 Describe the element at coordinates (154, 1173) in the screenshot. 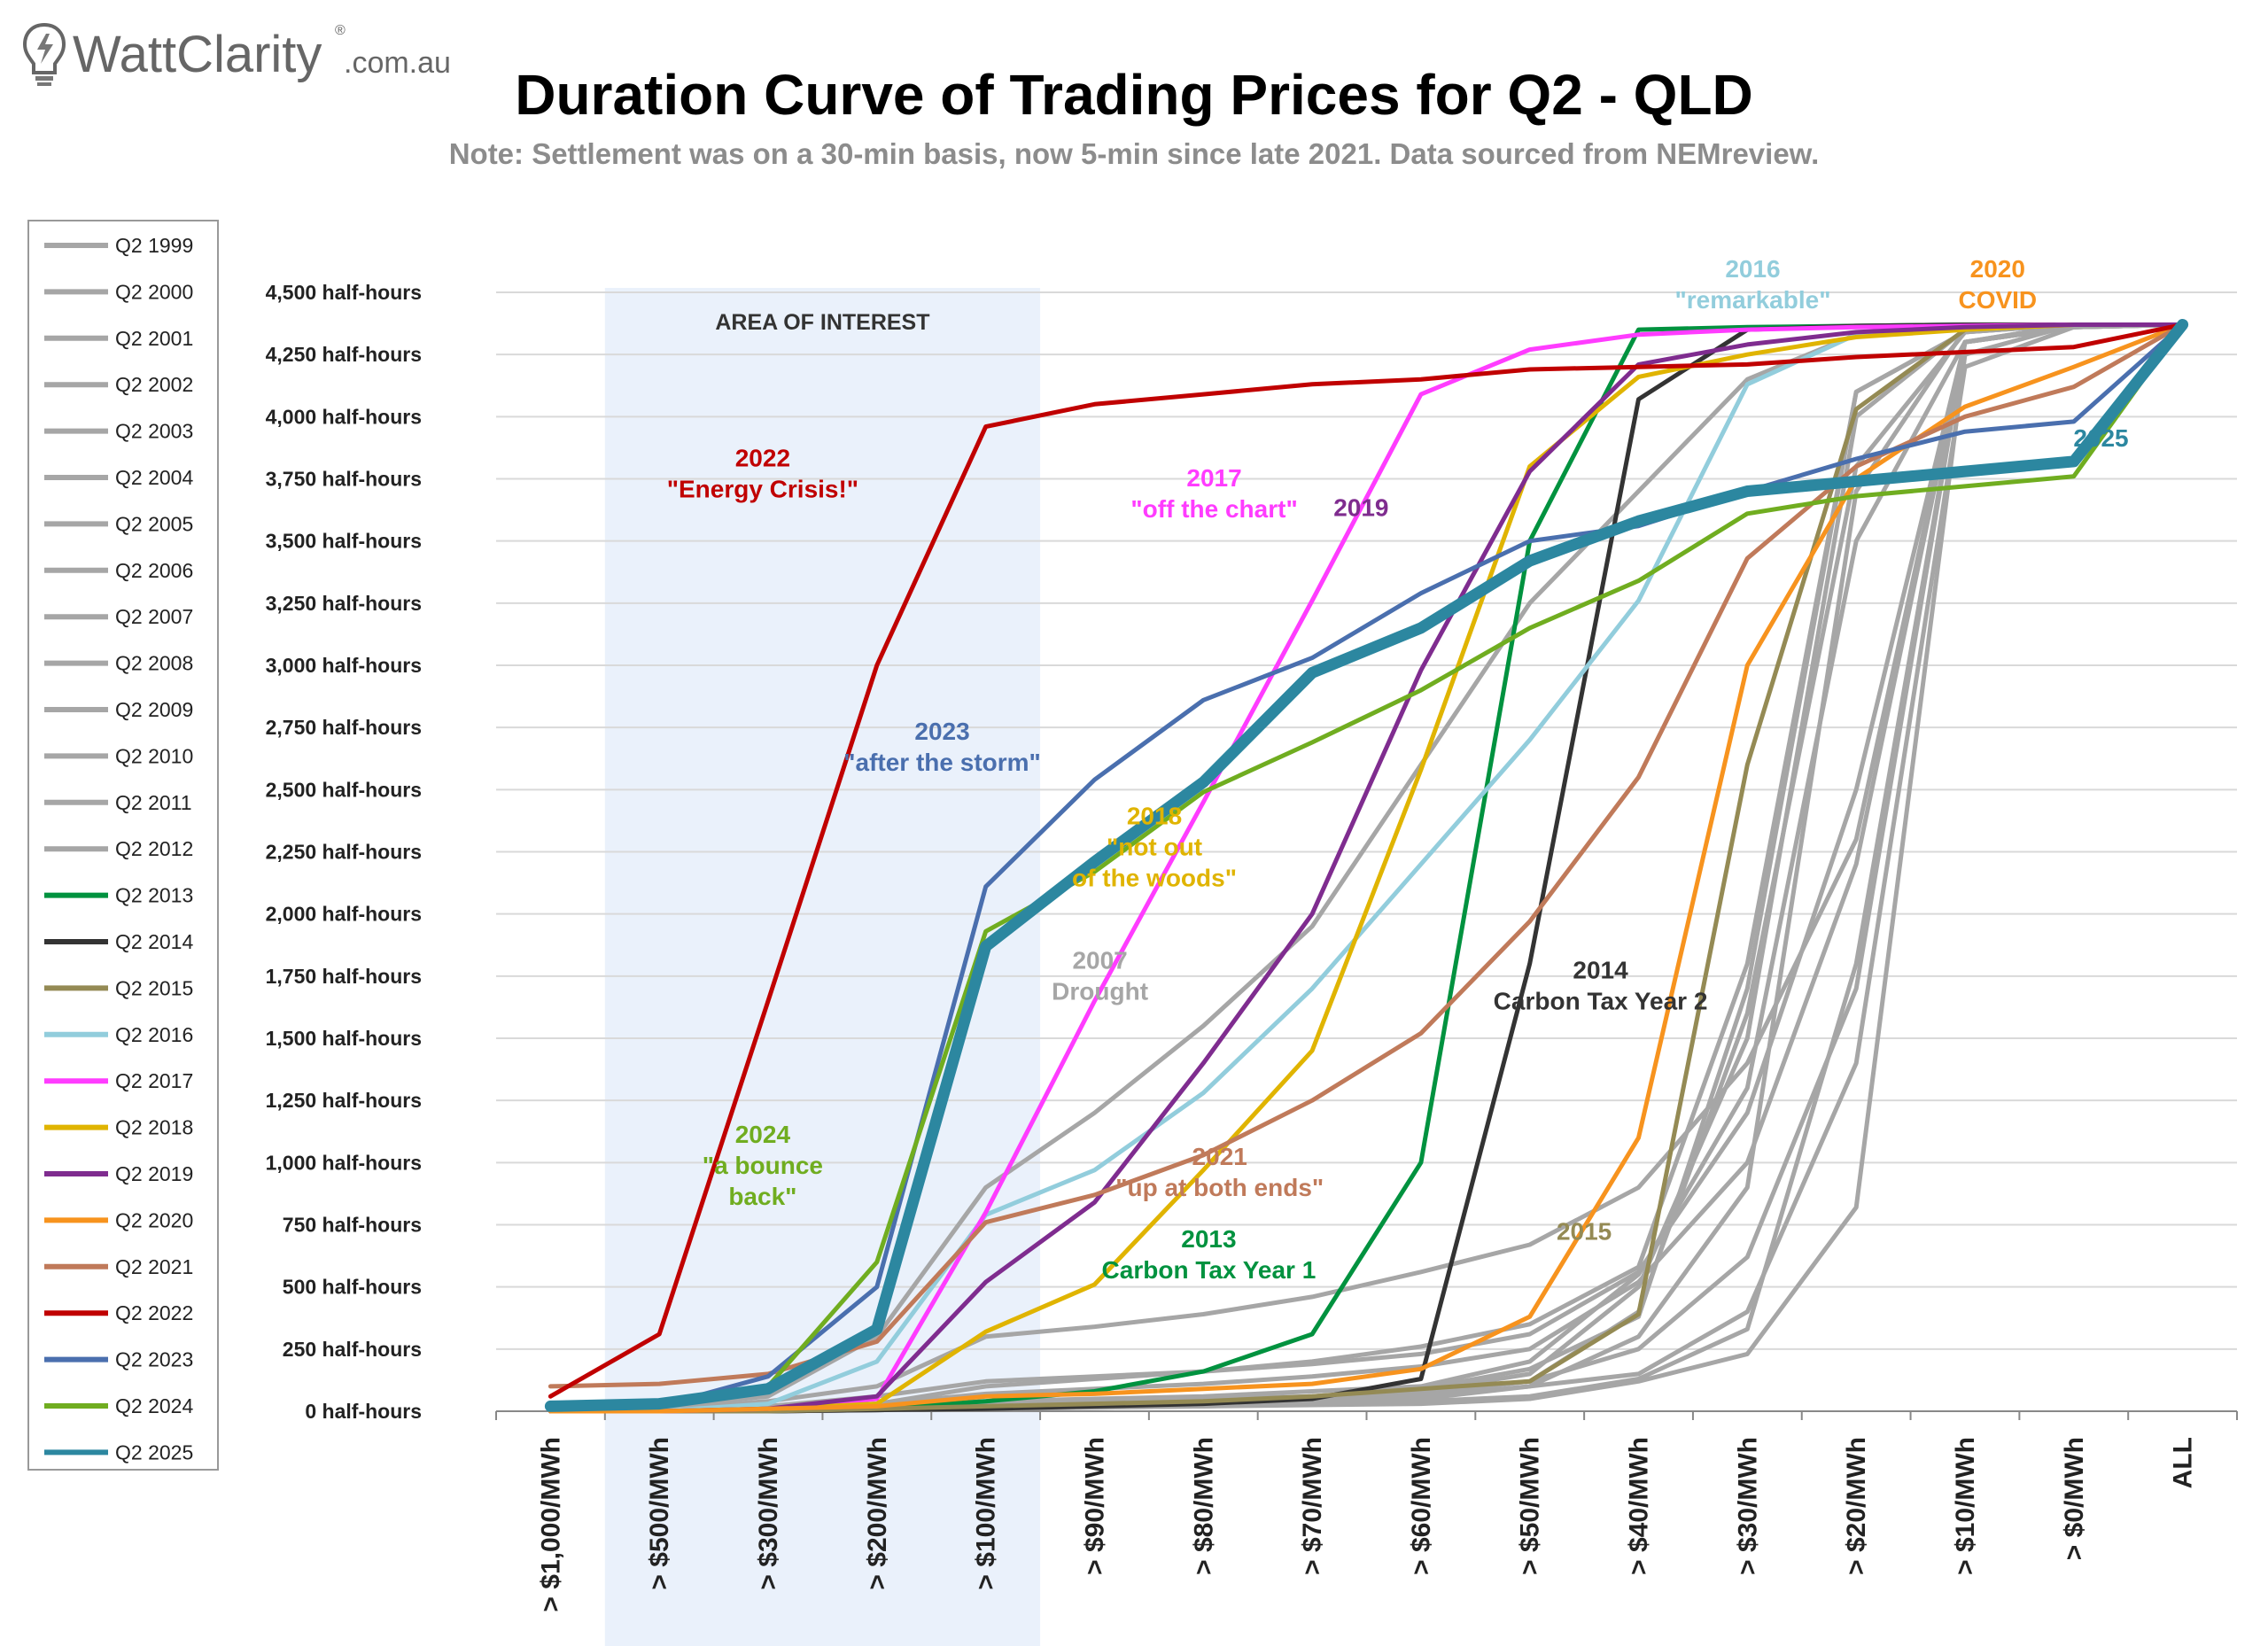

I see `legend-label: Q2 2019` at that location.